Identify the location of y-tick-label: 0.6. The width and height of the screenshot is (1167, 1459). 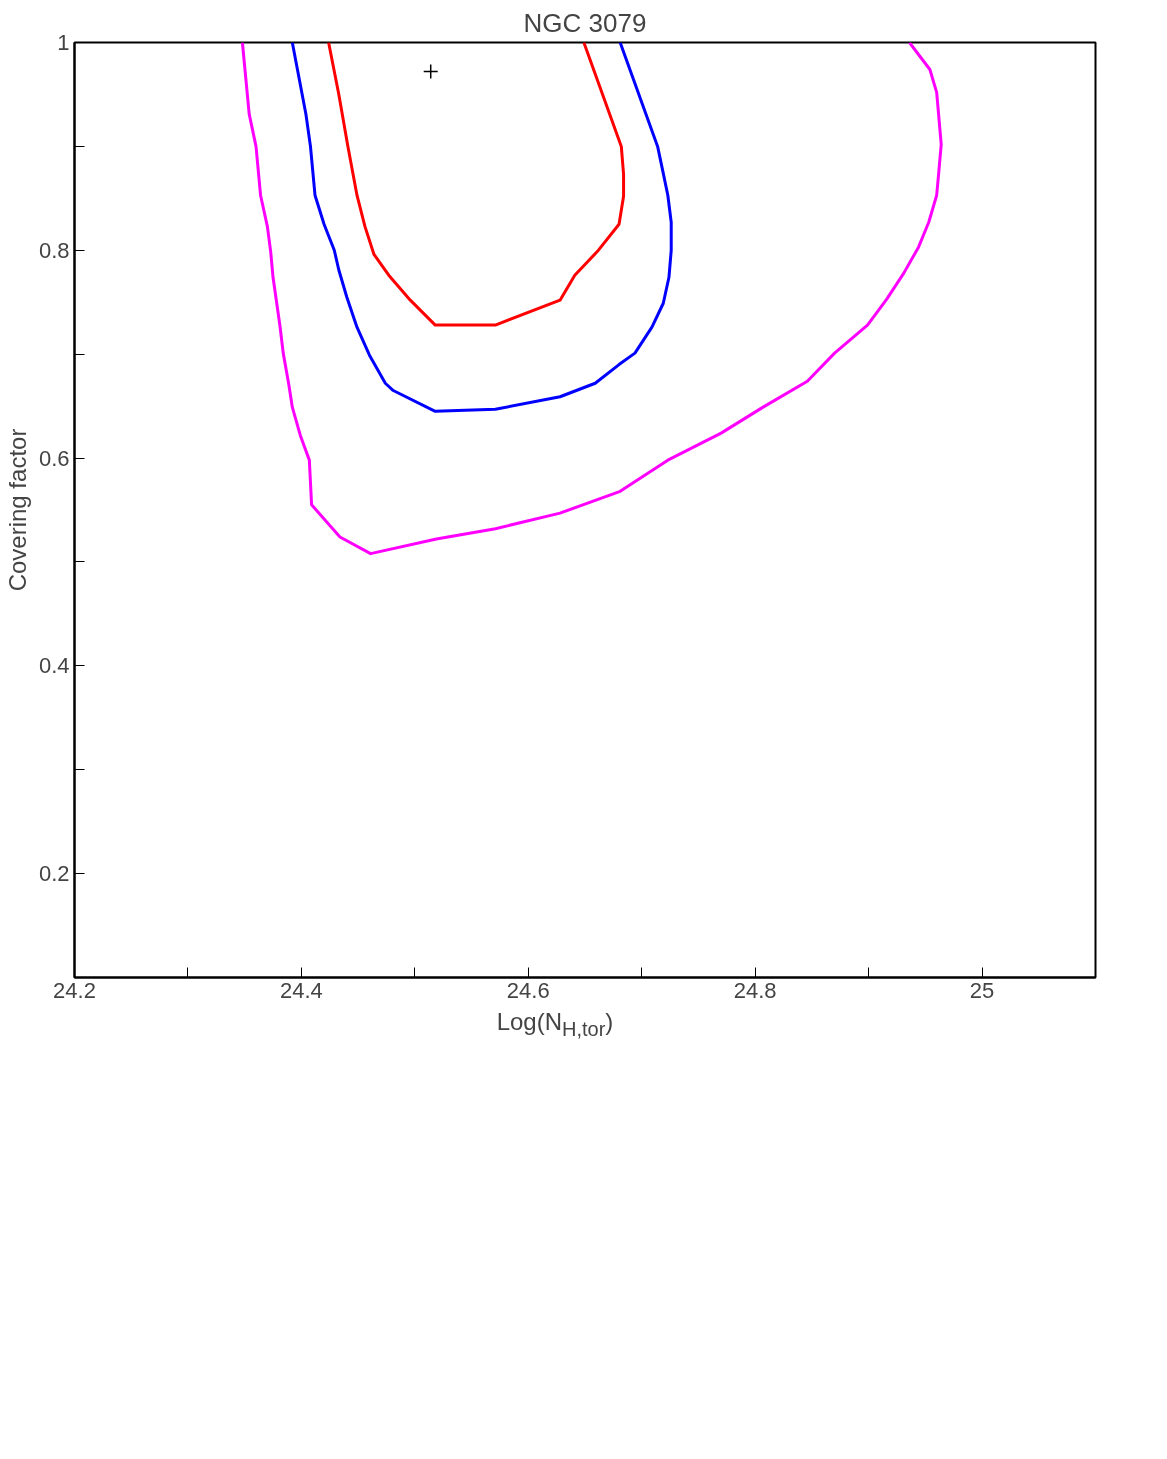
(54, 458).